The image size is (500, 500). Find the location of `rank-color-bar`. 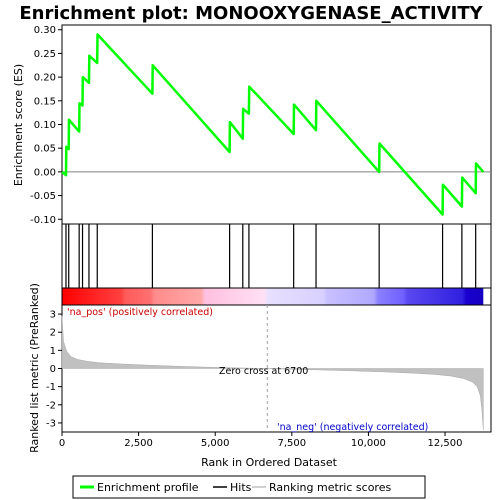

rank-color-bar is located at coordinates (276, 296).